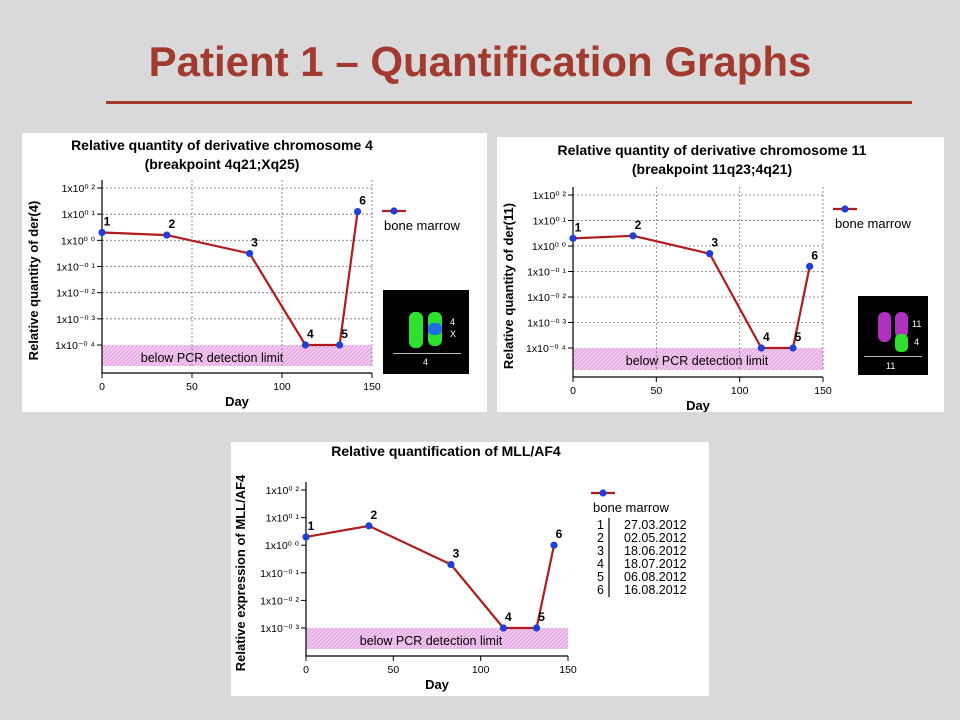  Describe the element at coordinates (480, 61) in the screenshot. I see `slide-title: Patient 1 – Quantification Graphs` at that location.